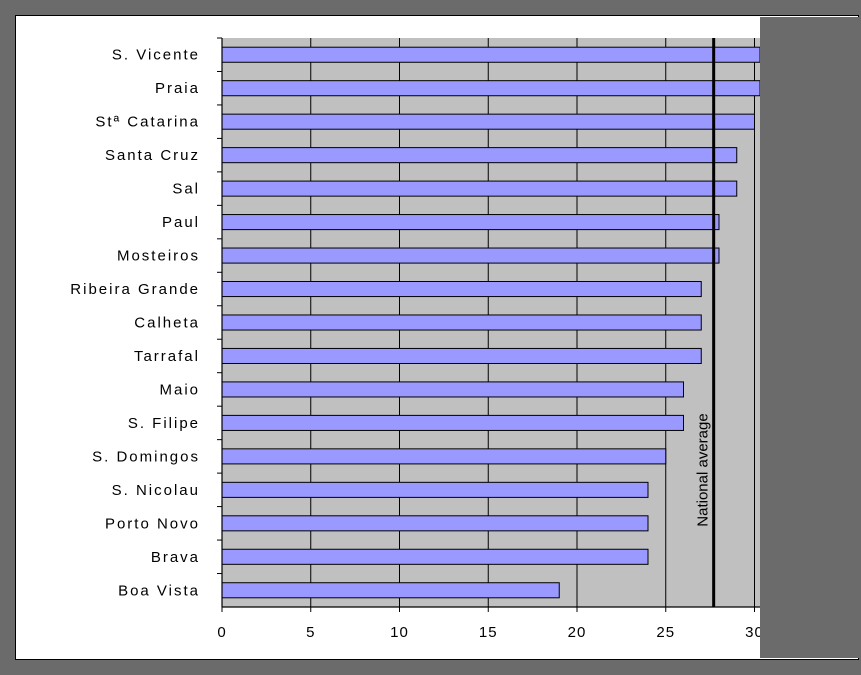  I want to click on bar-s-nicolau, so click(435, 489).